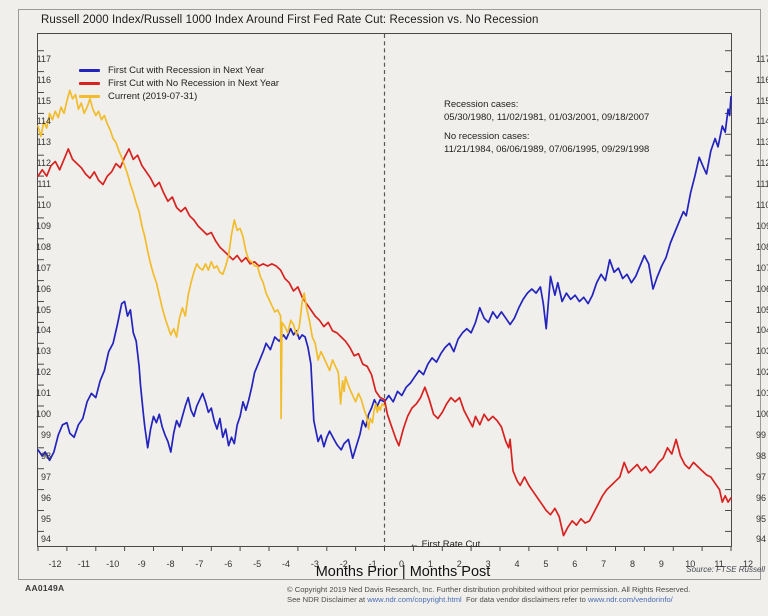 Image resolution: width=768 pixels, height=616 pixels. What do you see at coordinates (257, 564) in the screenshot?
I see `x-axis-tick-label: -5` at bounding box center [257, 564].